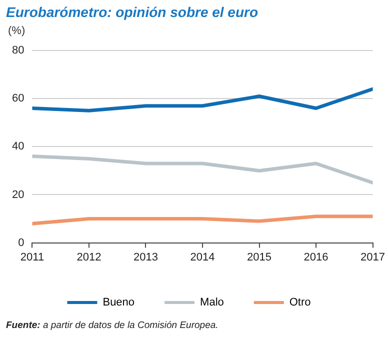 The width and height of the screenshot is (388, 338). I want to click on x-tick-label: 2014, so click(202, 257).